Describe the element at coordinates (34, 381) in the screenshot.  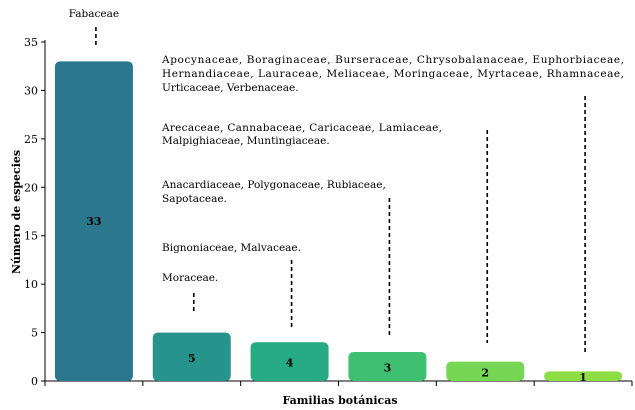
I see `y-tick-label: 0` at that location.